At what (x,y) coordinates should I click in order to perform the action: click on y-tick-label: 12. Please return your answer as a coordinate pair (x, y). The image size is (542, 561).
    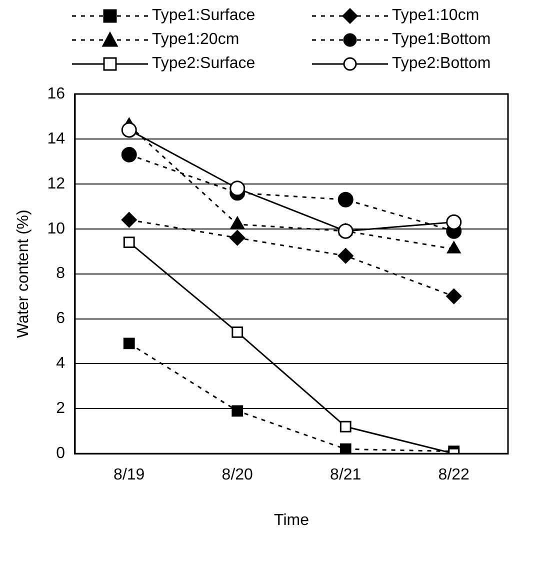
    Looking at the image, I should click on (56, 183).